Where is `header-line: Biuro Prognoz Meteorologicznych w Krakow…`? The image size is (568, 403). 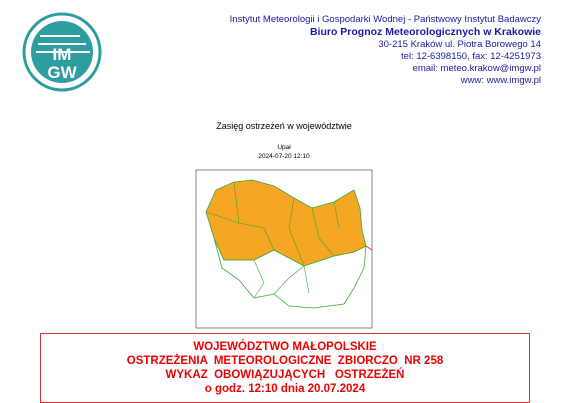 header-line: Biuro Prognoz Meteorologicznych w Krakow… is located at coordinates (425, 32).